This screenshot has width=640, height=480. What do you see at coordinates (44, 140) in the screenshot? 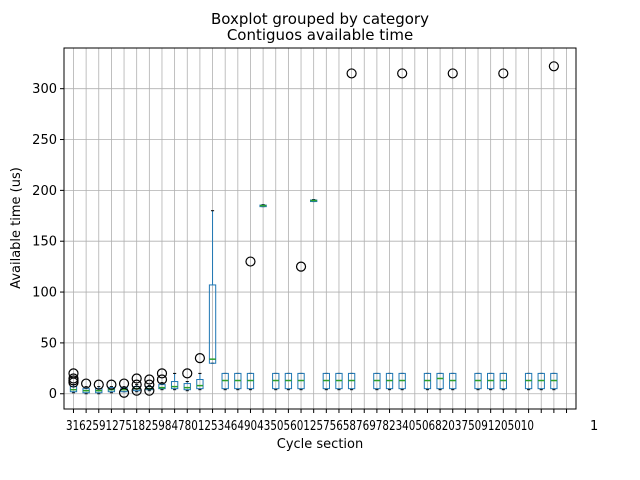
I see `y-tick-label: 250` at bounding box center [44, 140].